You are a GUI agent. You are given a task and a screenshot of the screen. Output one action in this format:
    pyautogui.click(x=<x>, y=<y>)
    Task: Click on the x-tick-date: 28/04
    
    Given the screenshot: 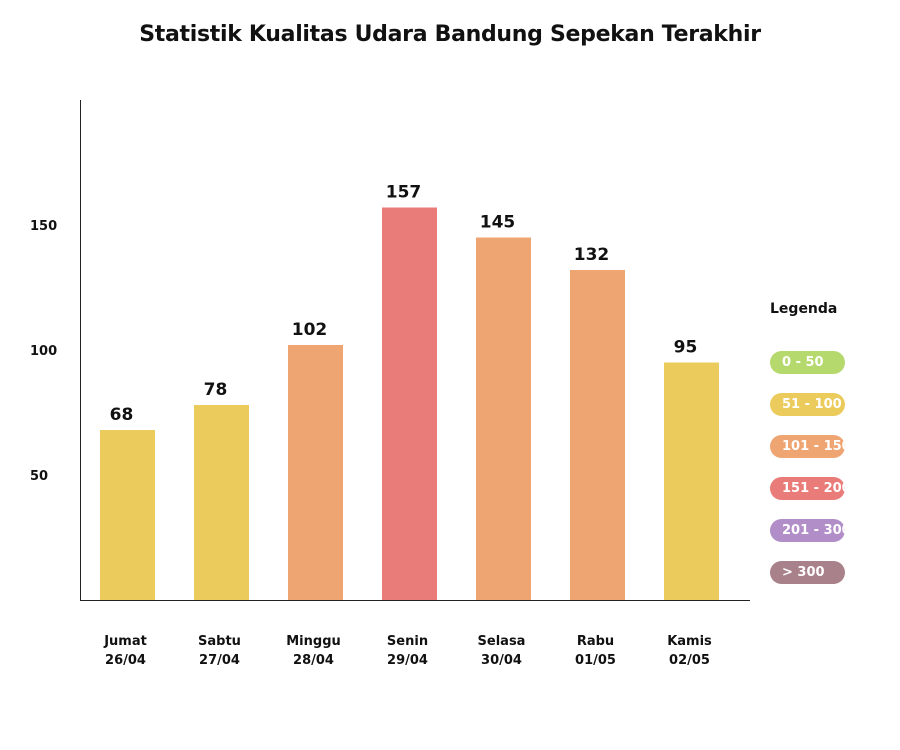 What is the action you would take?
    pyautogui.click(x=313, y=660)
    